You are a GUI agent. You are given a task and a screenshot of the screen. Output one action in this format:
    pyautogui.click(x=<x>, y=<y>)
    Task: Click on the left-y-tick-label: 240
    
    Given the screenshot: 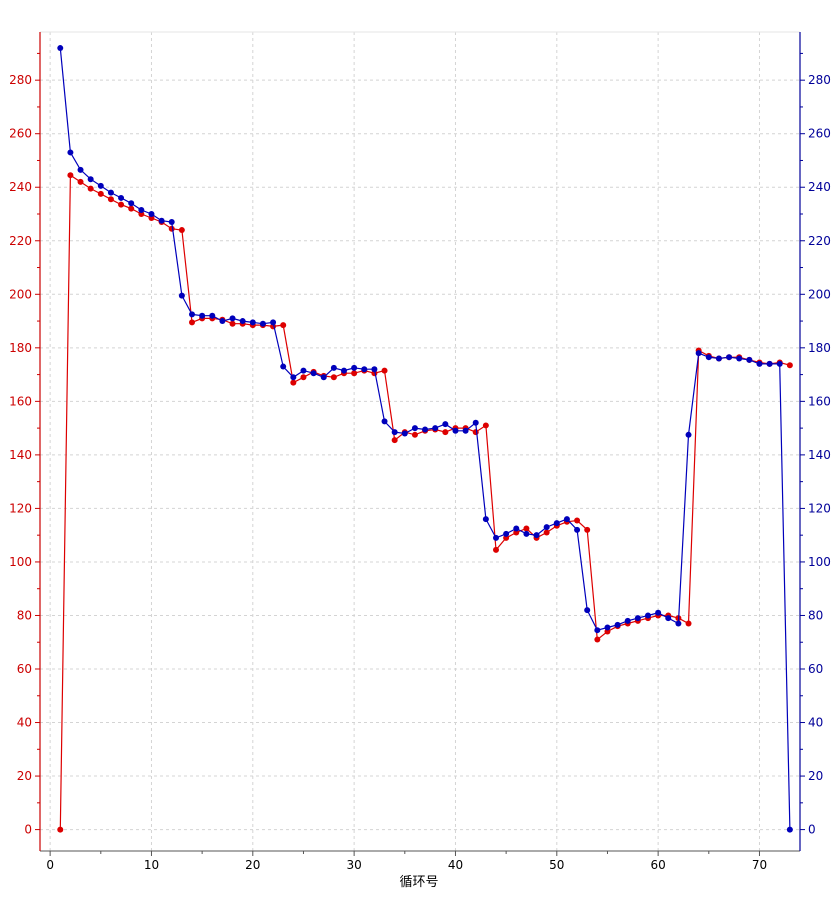 What is the action you would take?
    pyautogui.click(x=20, y=187)
    